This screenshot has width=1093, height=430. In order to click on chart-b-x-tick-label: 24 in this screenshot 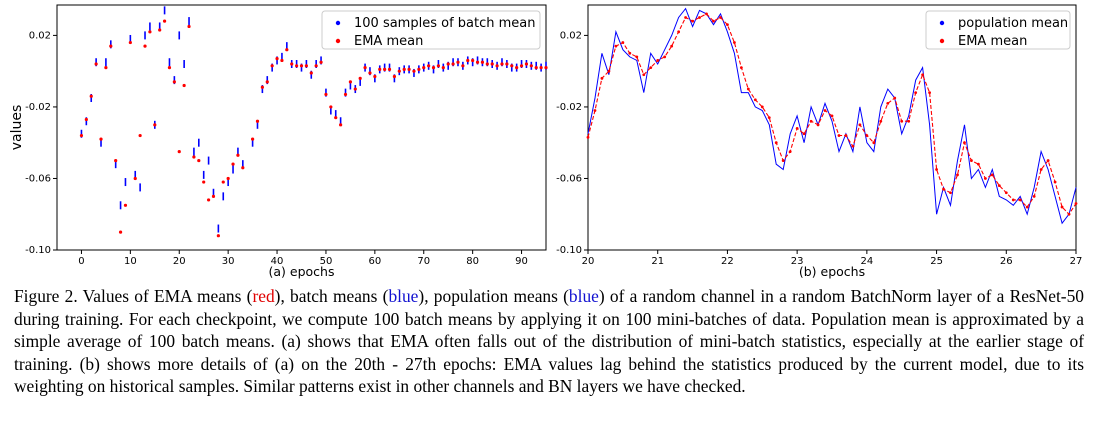, I will do `click(866, 261)`.